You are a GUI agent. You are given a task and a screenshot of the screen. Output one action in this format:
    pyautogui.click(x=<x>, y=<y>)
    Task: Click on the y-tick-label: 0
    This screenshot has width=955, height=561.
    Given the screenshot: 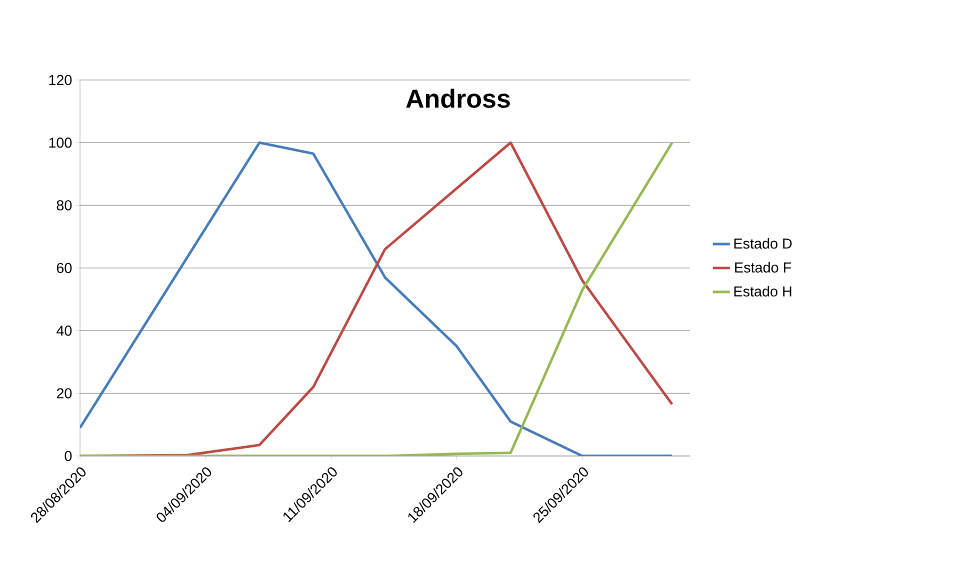 What is the action you would take?
    pyautogui.click(x=68, y=456)
    